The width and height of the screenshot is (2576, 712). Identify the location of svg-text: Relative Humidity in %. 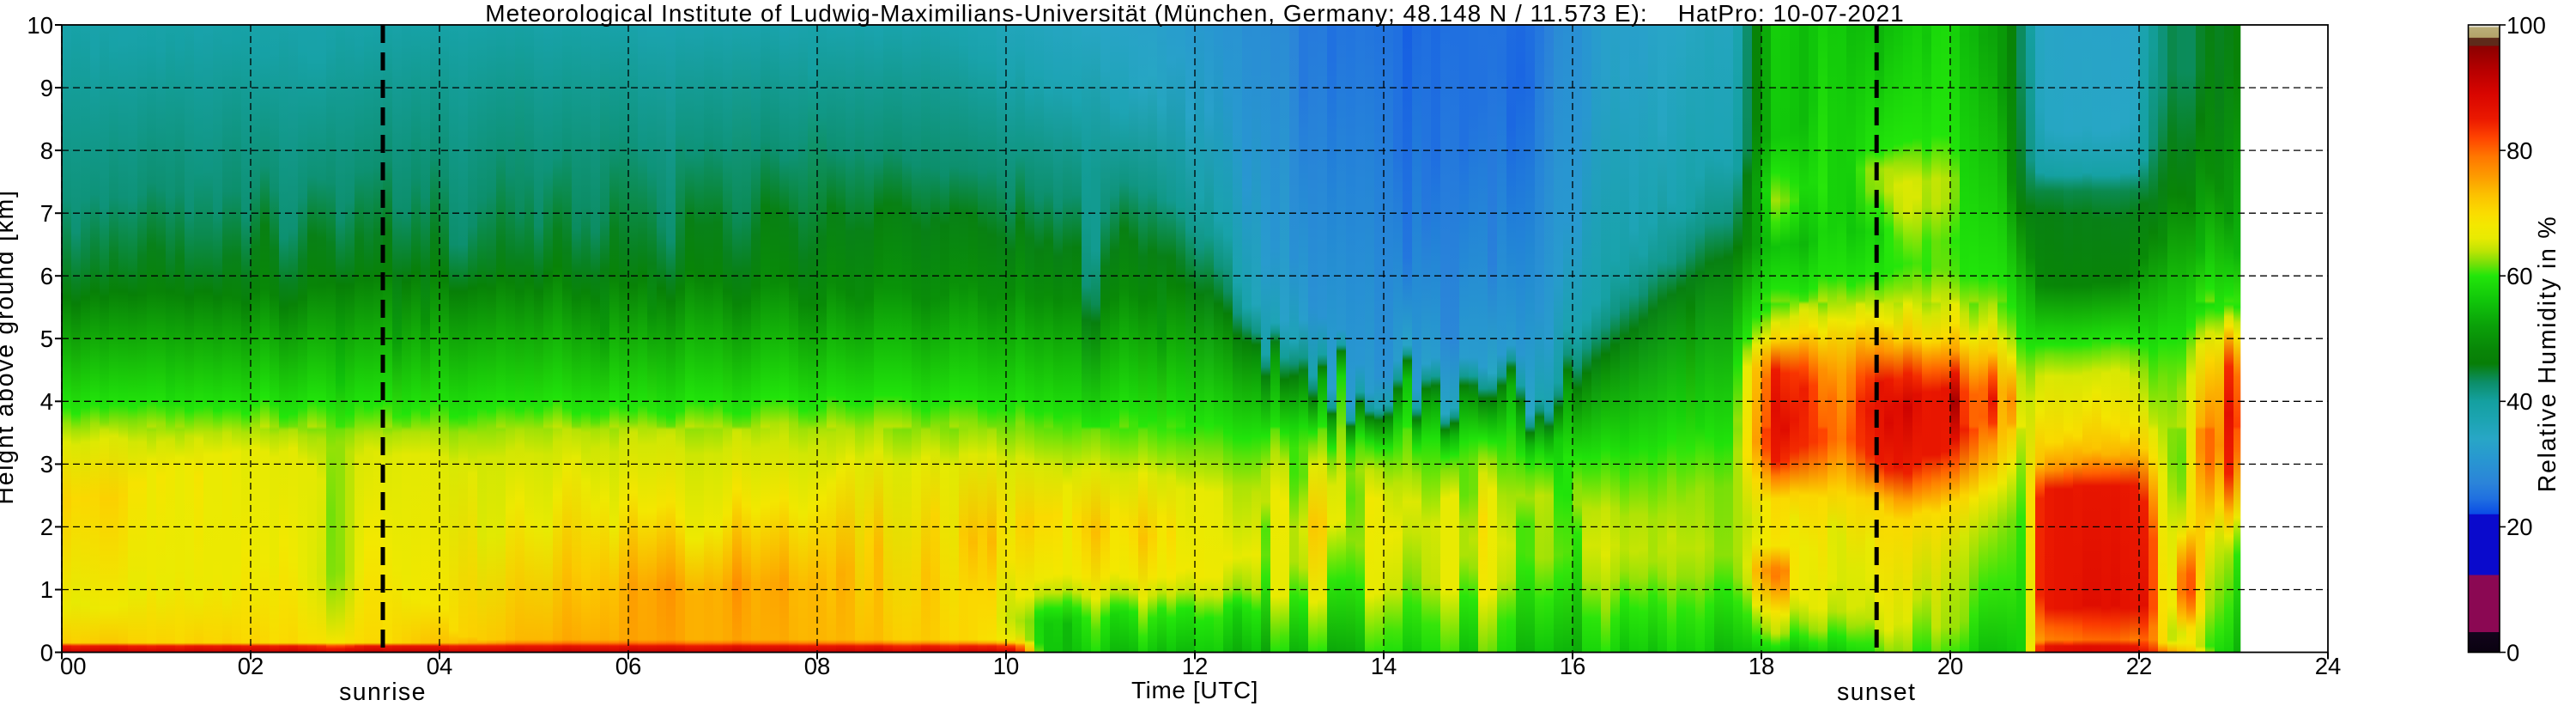
(2547, 354).